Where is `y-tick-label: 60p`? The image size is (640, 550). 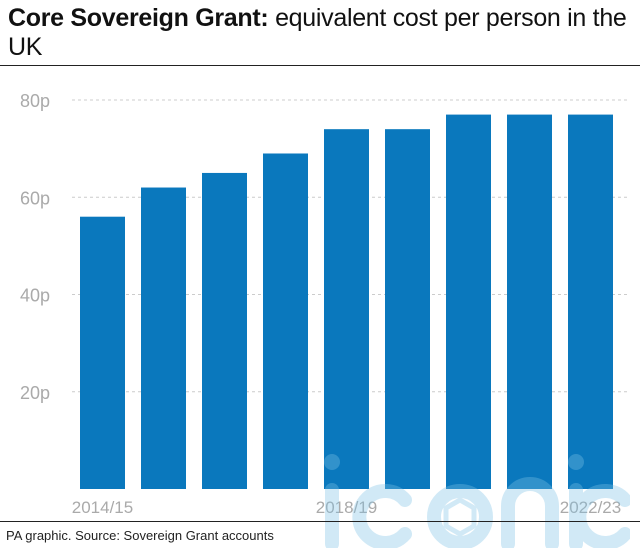 y-tick-label: 60p is located at coordinates (35, 198).